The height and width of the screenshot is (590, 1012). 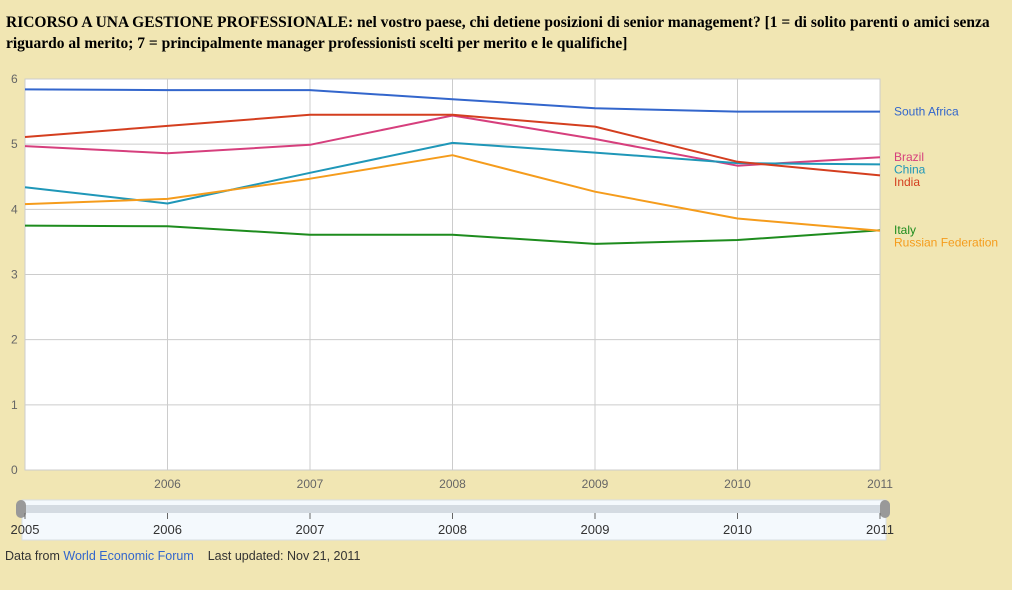 What do you see at coordinates (14, 79) in the screenshot?
I see `y-tick-label-6: 6` at bounding box center [14, 79].